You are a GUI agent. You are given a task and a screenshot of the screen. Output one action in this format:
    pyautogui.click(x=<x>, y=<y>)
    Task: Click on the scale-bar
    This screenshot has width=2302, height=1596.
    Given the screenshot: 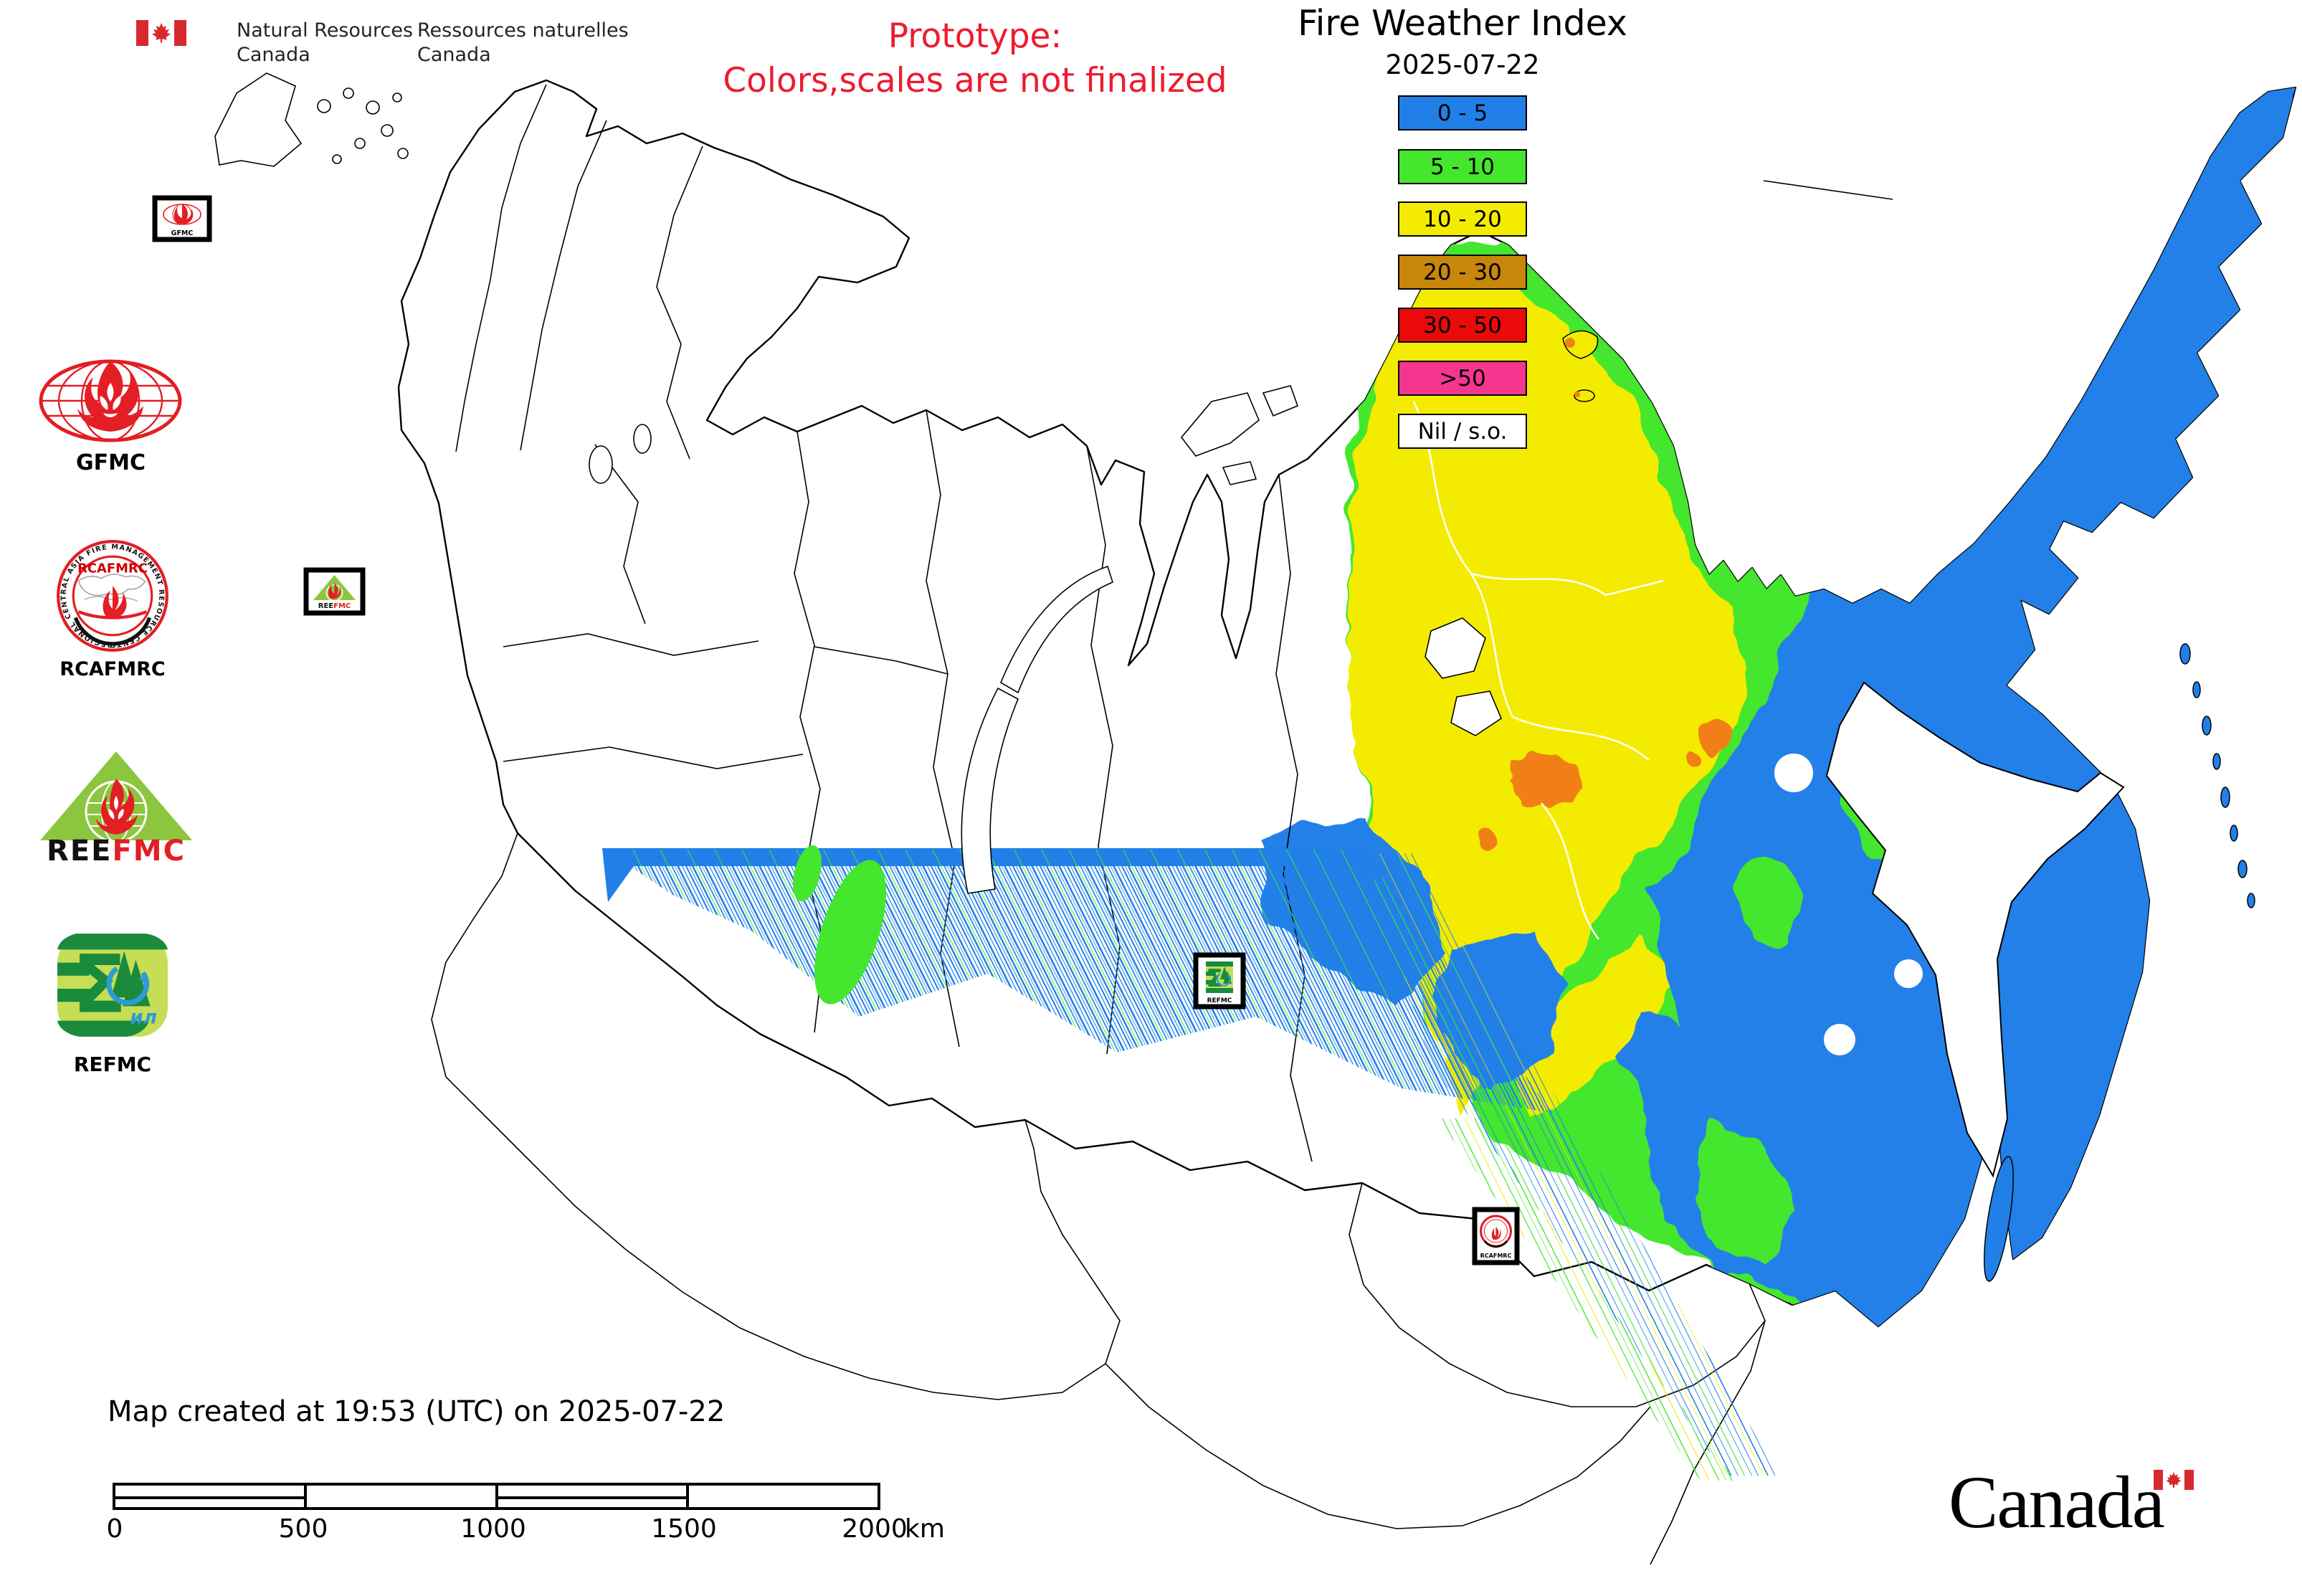 What is the action you would take?
    pyautogui.click(x=497, y=1496)
    